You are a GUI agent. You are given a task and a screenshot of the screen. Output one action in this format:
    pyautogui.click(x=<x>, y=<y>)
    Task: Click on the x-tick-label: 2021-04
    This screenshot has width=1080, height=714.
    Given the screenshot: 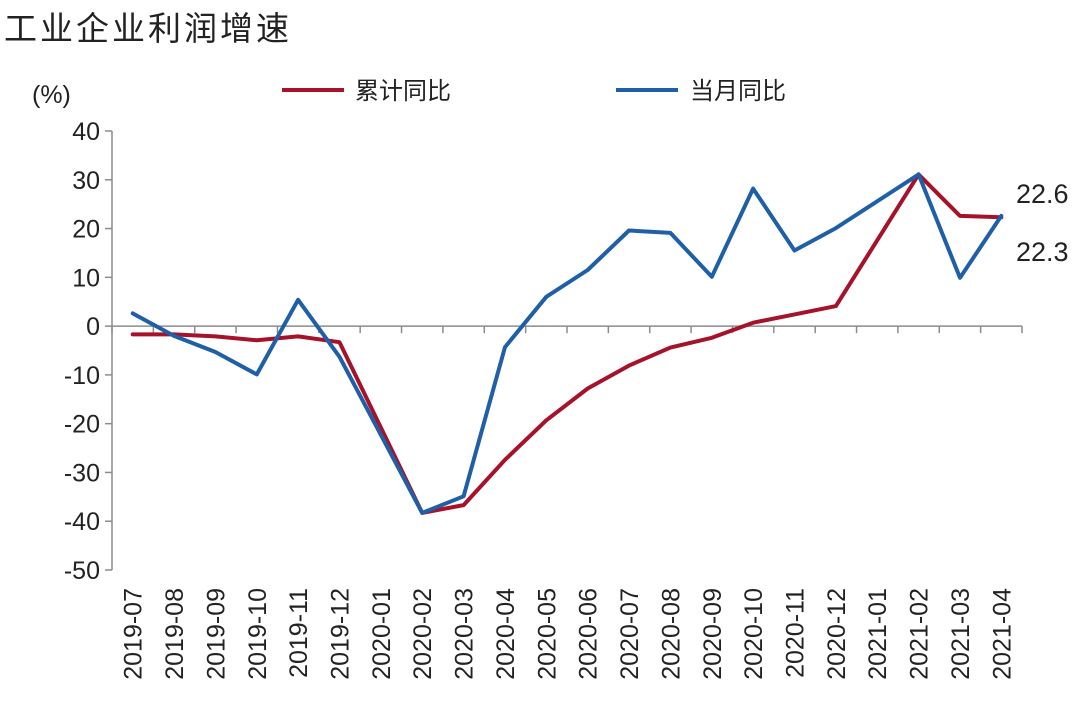 What is the action you would take?
    pyautogui.click(x=1002, y=634)
    